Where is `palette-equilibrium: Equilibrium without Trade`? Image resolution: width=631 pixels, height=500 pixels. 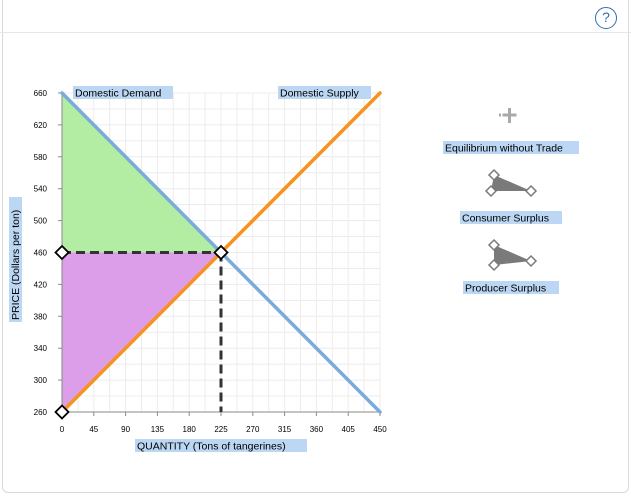 palette-equilibrium: Equilibrium without Trade is located at coordinates (511, 131).